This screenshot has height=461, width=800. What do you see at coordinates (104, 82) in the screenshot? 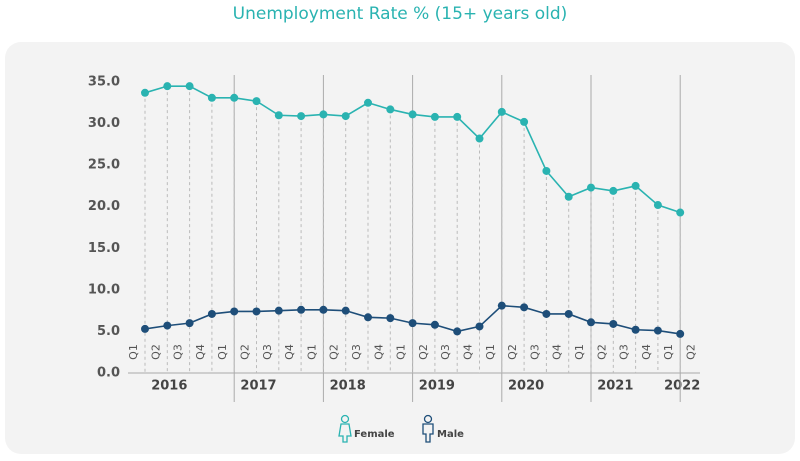
I see `y-tick-label: 35.0` at bounding box center [104, 82].